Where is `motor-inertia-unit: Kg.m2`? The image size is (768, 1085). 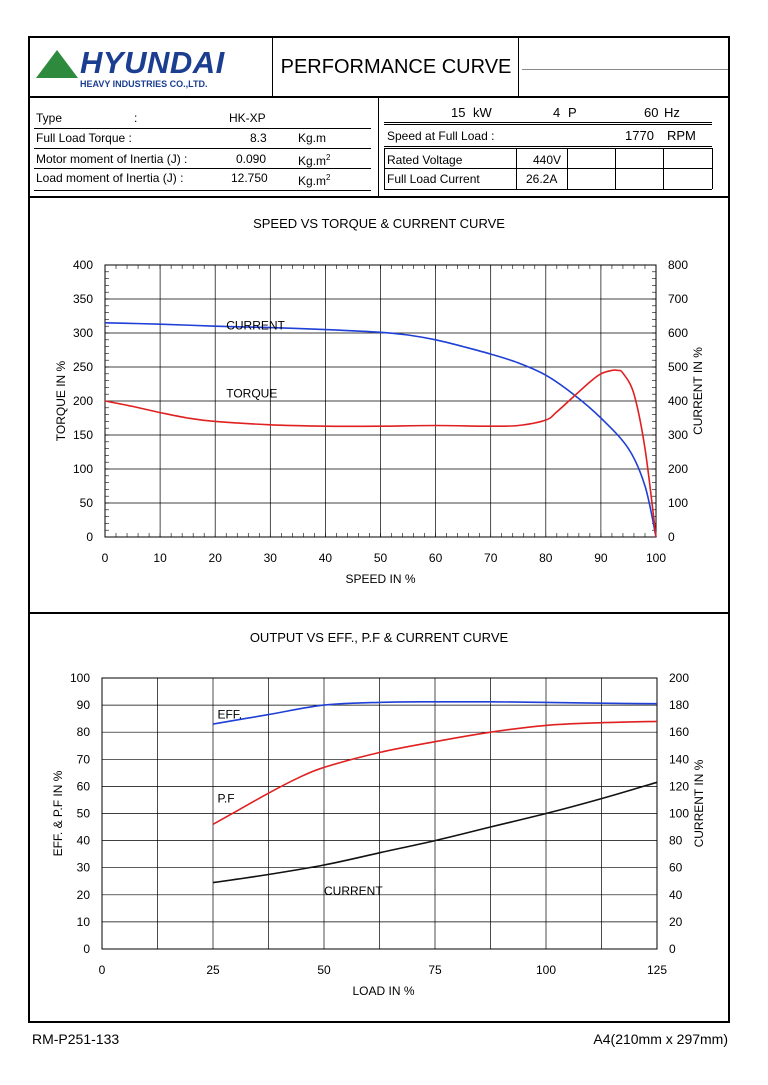
motor-inertia-unit: Kg.m2 is located at coordinates (314, 160).